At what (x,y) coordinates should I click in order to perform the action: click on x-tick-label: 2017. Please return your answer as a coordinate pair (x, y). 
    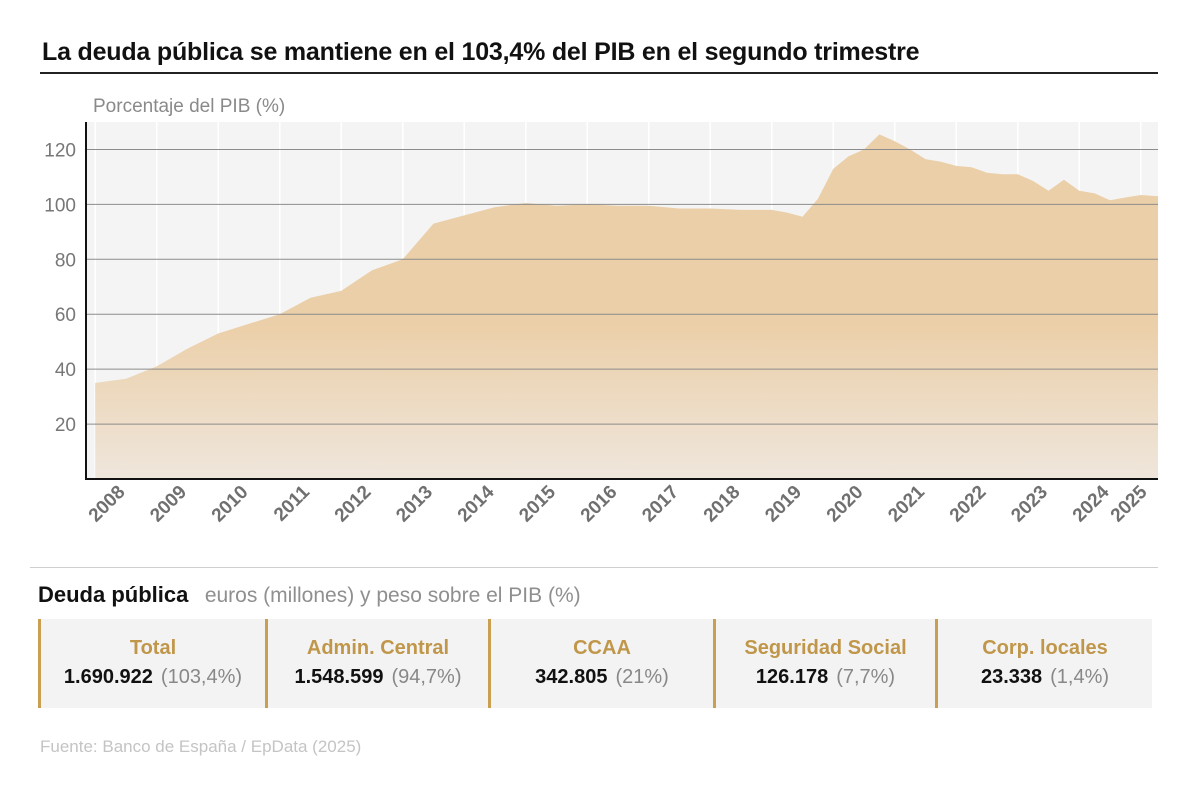
    Looking at the image, I should click on (660, 504).